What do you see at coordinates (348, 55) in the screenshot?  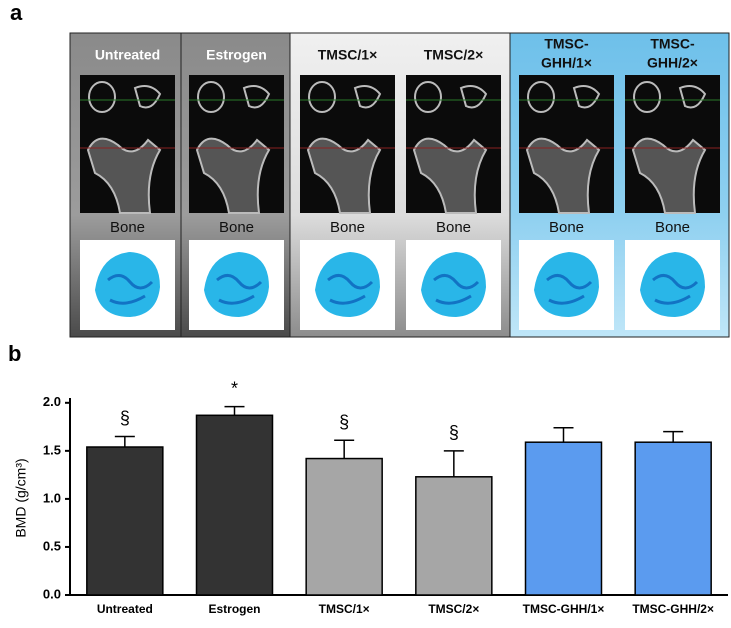 I see `column-title: TMSC/1×` at bounding box center [348, 55].